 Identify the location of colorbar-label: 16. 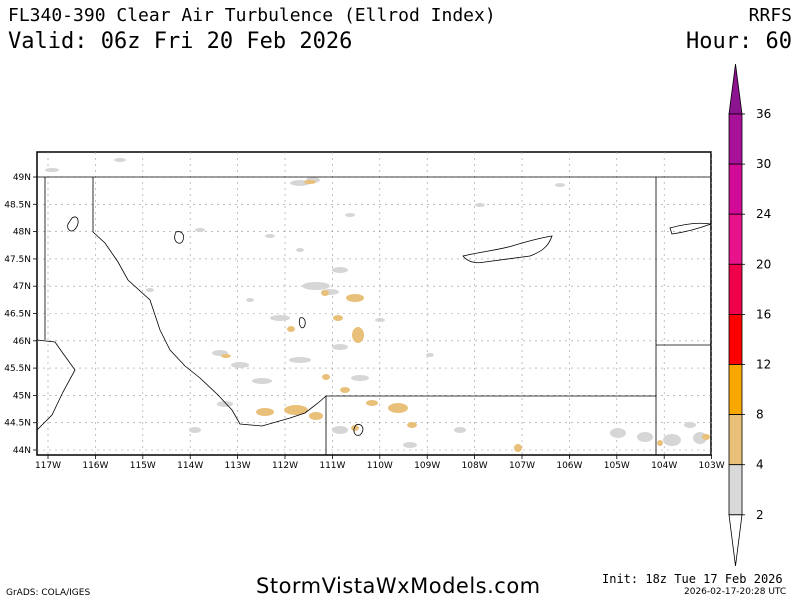
(763, 314).